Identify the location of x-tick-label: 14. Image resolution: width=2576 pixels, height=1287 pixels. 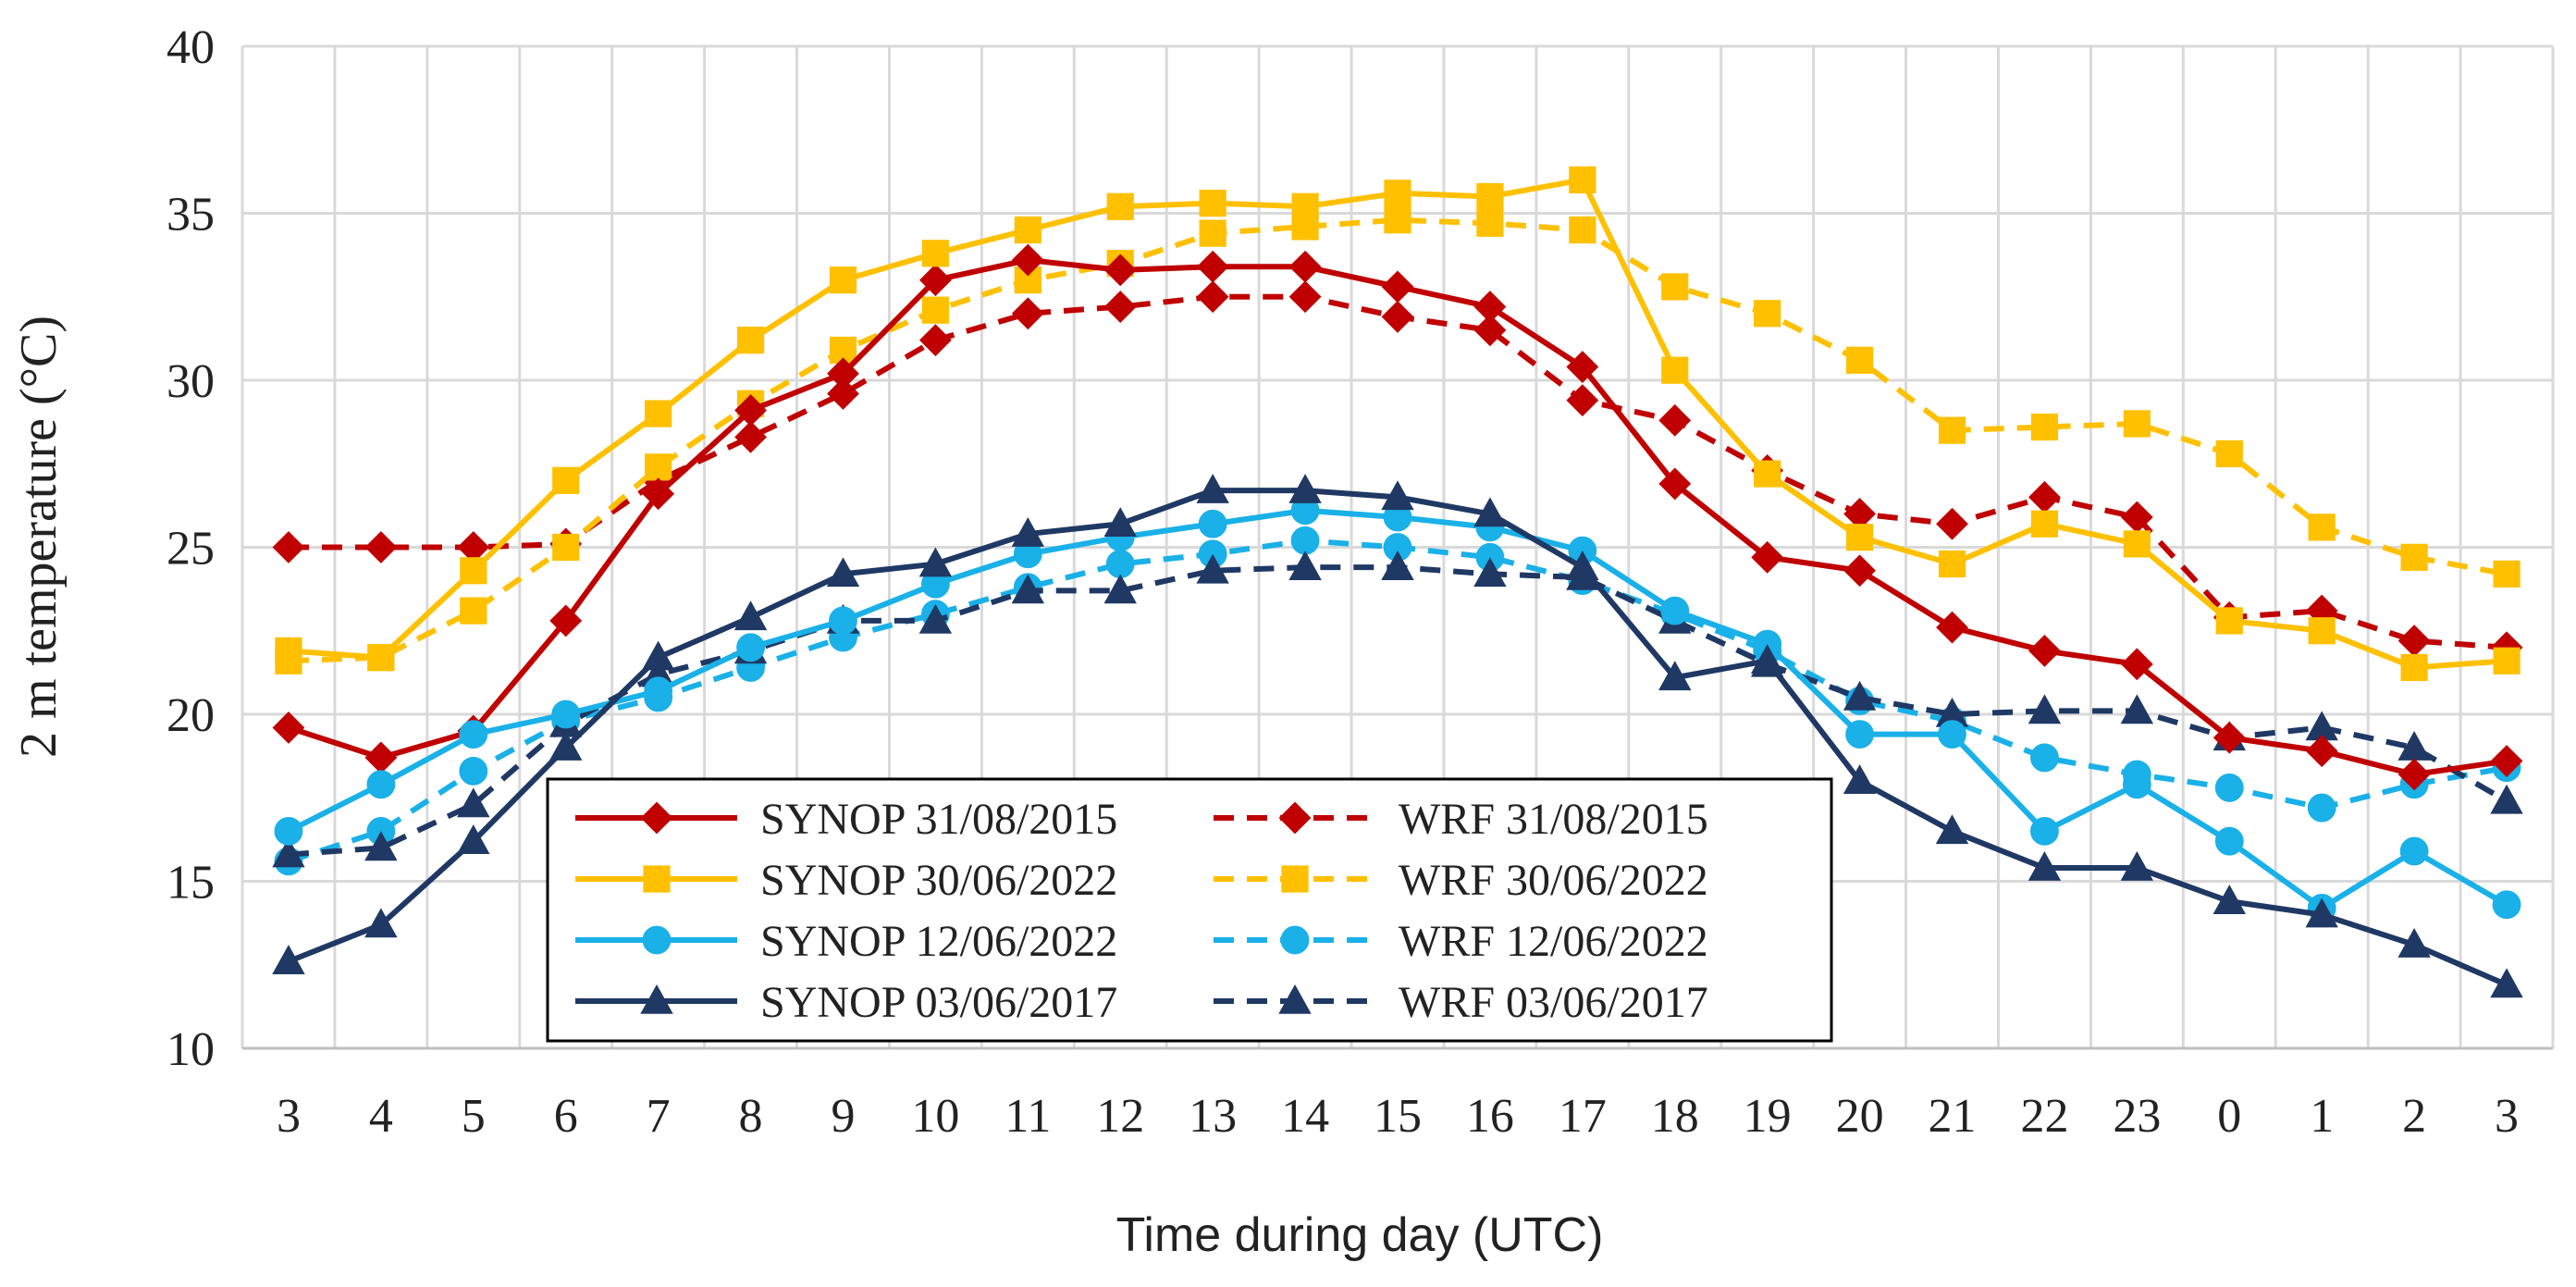
(1305, 1117).